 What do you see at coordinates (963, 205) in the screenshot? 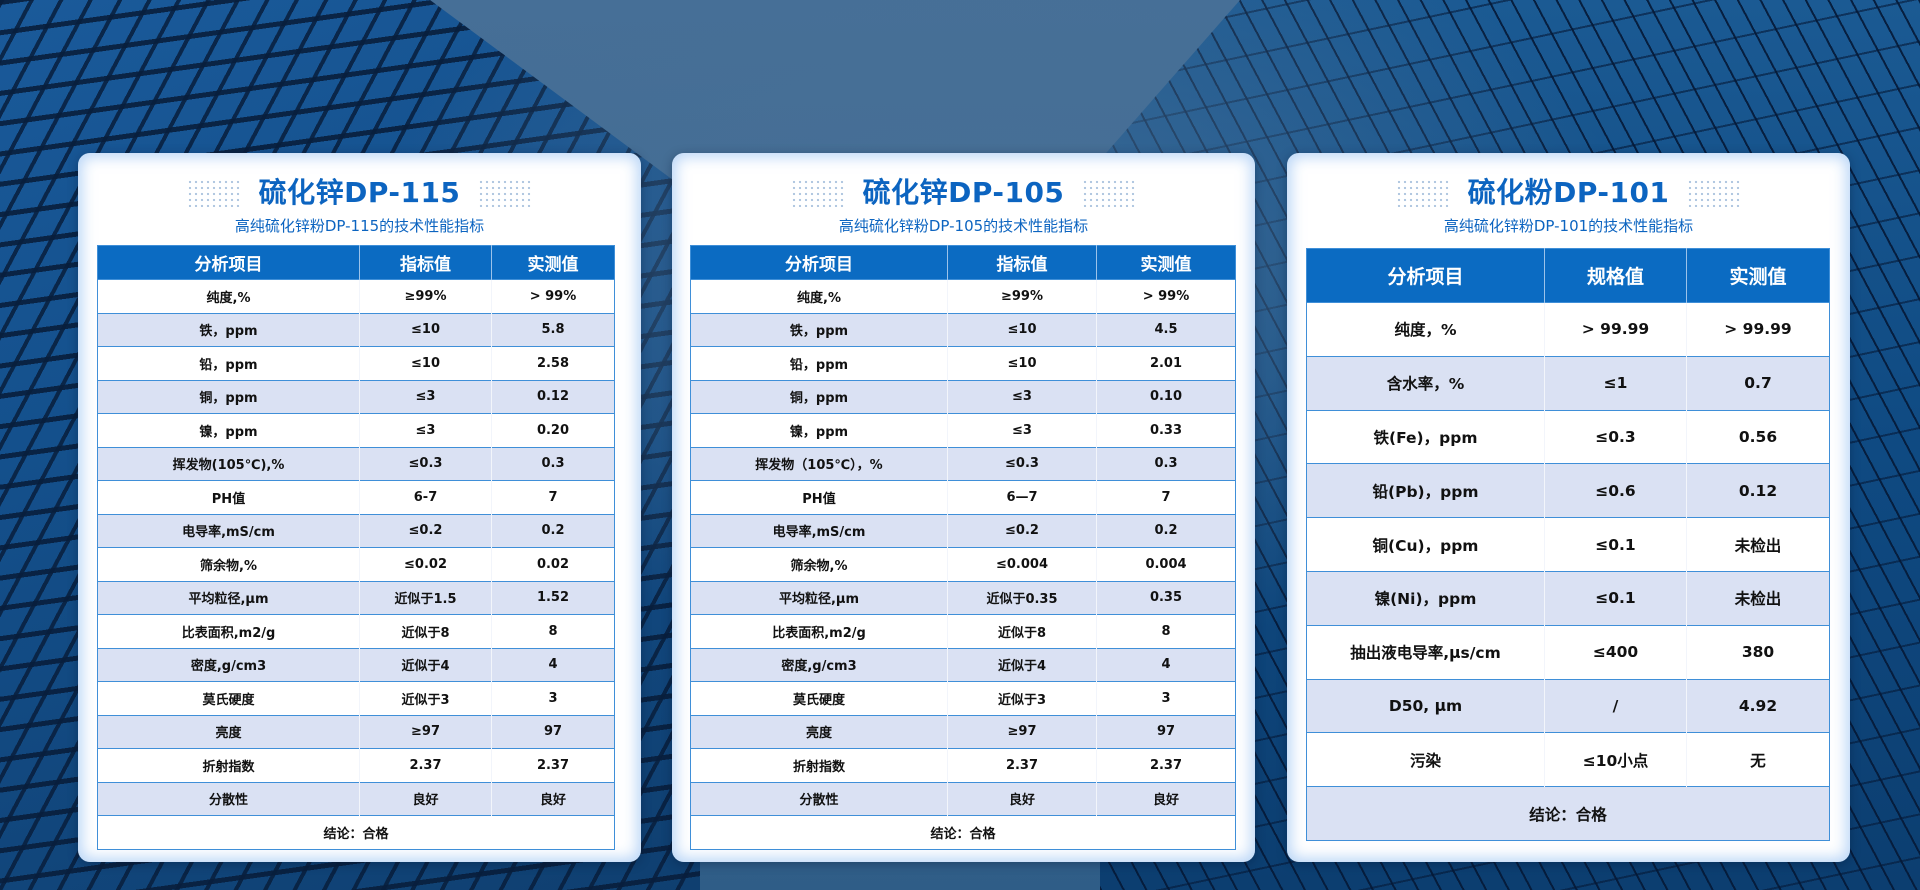
I see `card-header: 硫化锌DP-105 高纯硫化锌粉DP-105的技术性能指标` at bounding box center [963, 205].